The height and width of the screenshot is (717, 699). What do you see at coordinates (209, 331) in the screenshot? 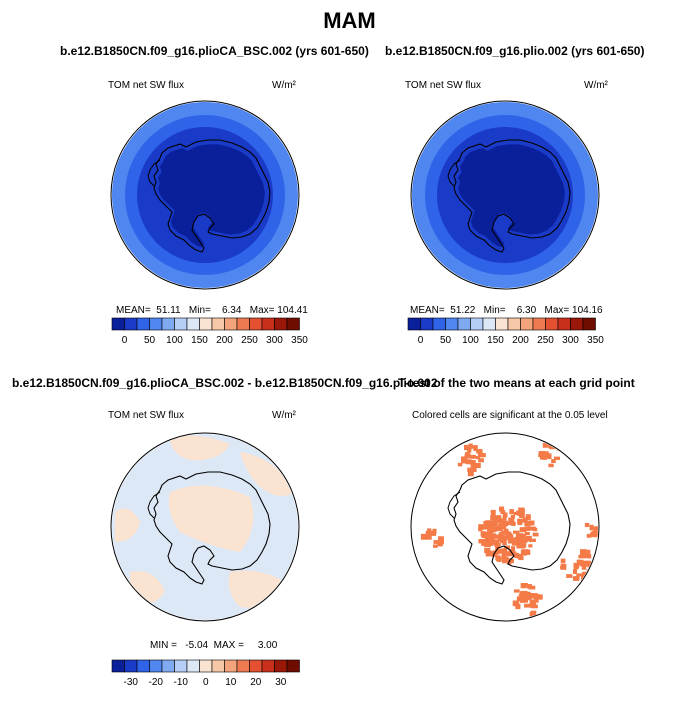
I see `colorbar-top-left: 0 50 100 150 200 250 300 350` at bounding box center [209, 331].